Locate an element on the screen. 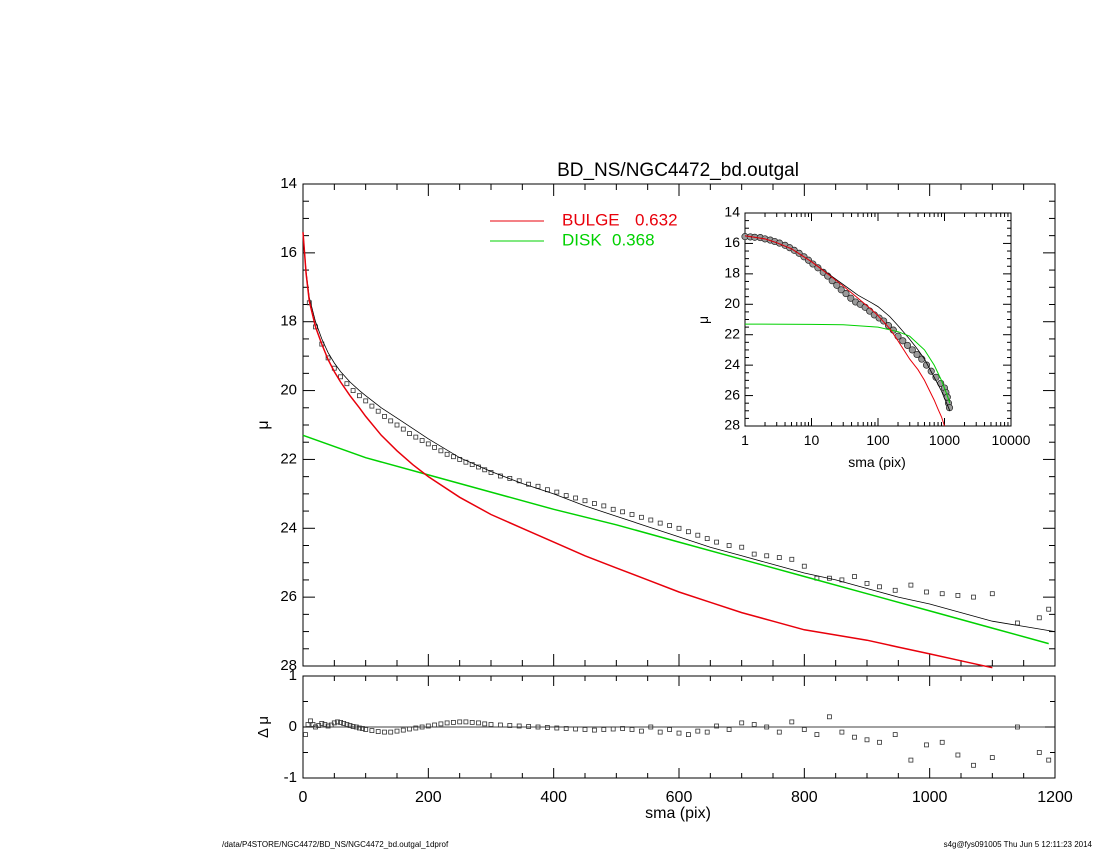 This screenshot has height=850, width=1100. x-tick-label: 1000 is located at coordinates (930, 797).